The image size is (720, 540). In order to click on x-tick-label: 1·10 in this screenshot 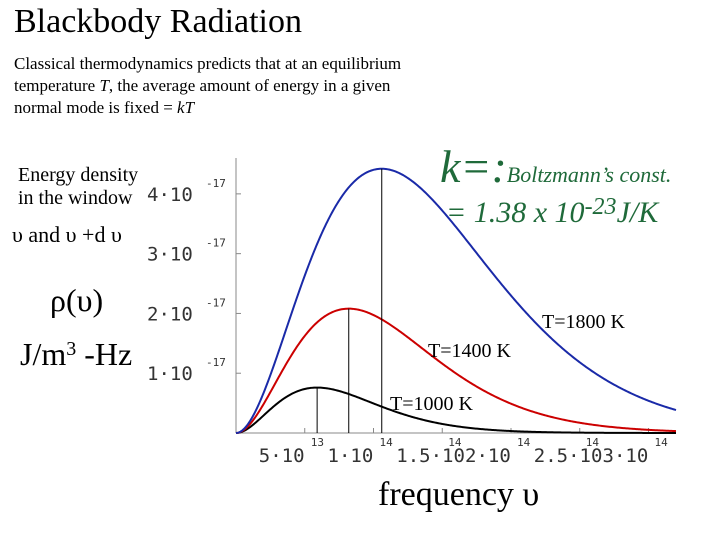, I will do `click(351, 456)`.